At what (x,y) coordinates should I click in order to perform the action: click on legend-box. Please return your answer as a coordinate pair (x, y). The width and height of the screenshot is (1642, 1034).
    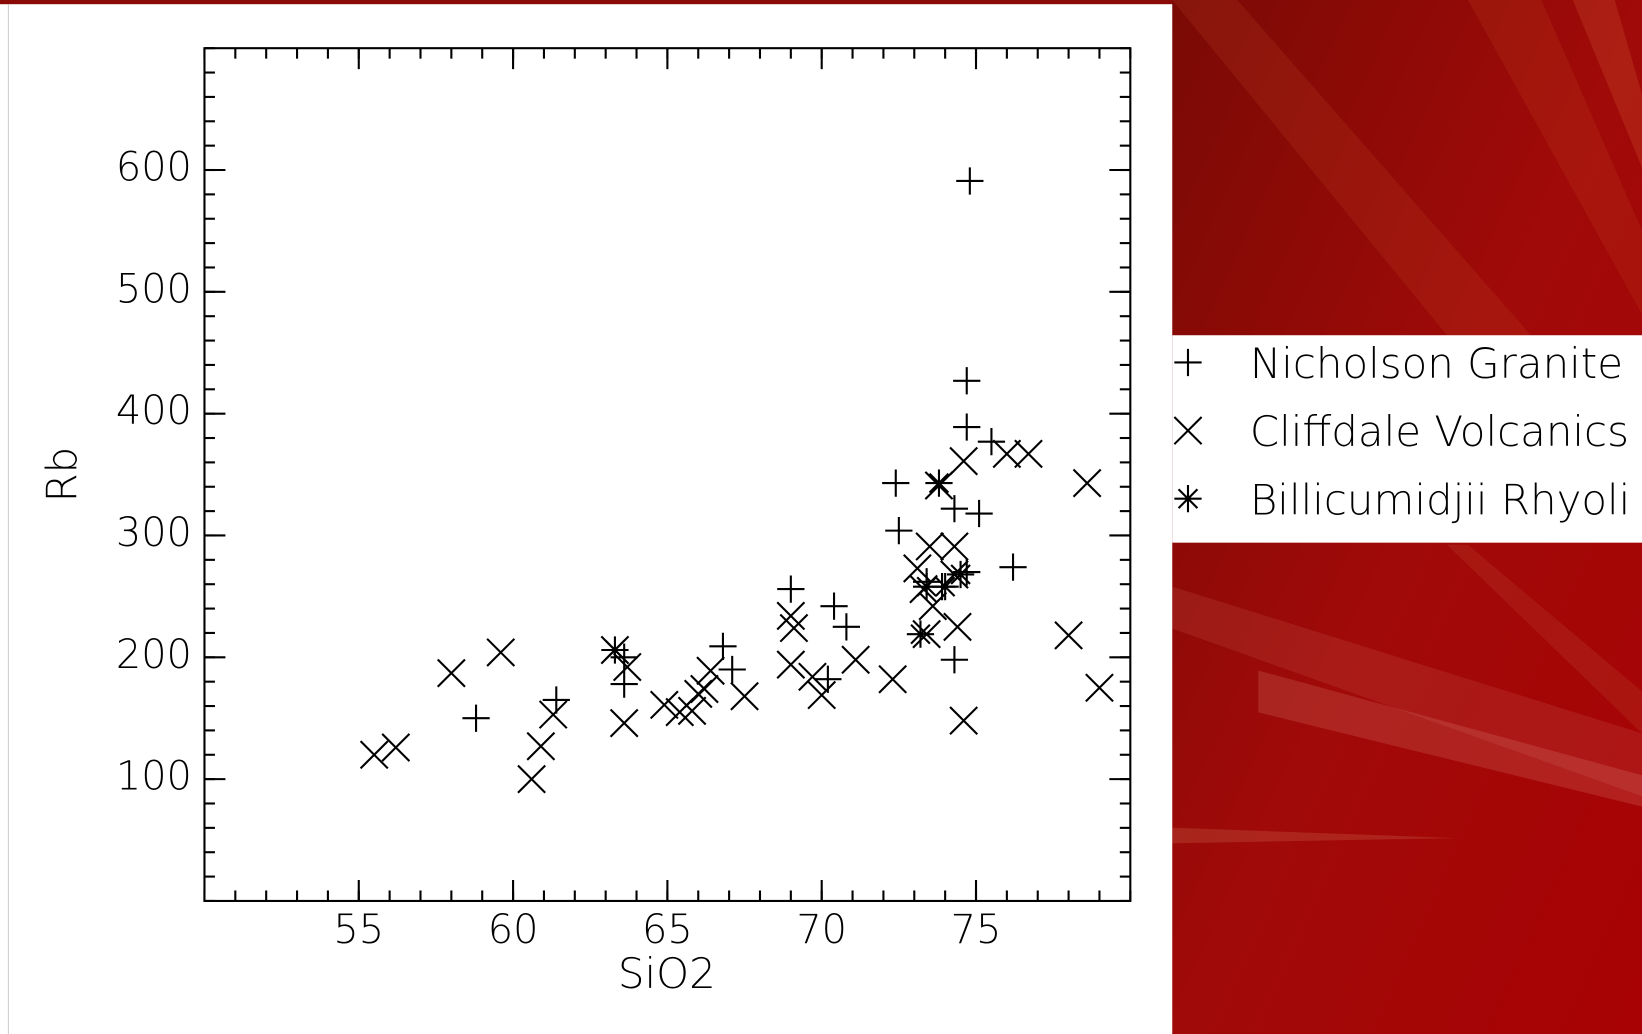
    Looking at the image, I should click on (1407, 439).